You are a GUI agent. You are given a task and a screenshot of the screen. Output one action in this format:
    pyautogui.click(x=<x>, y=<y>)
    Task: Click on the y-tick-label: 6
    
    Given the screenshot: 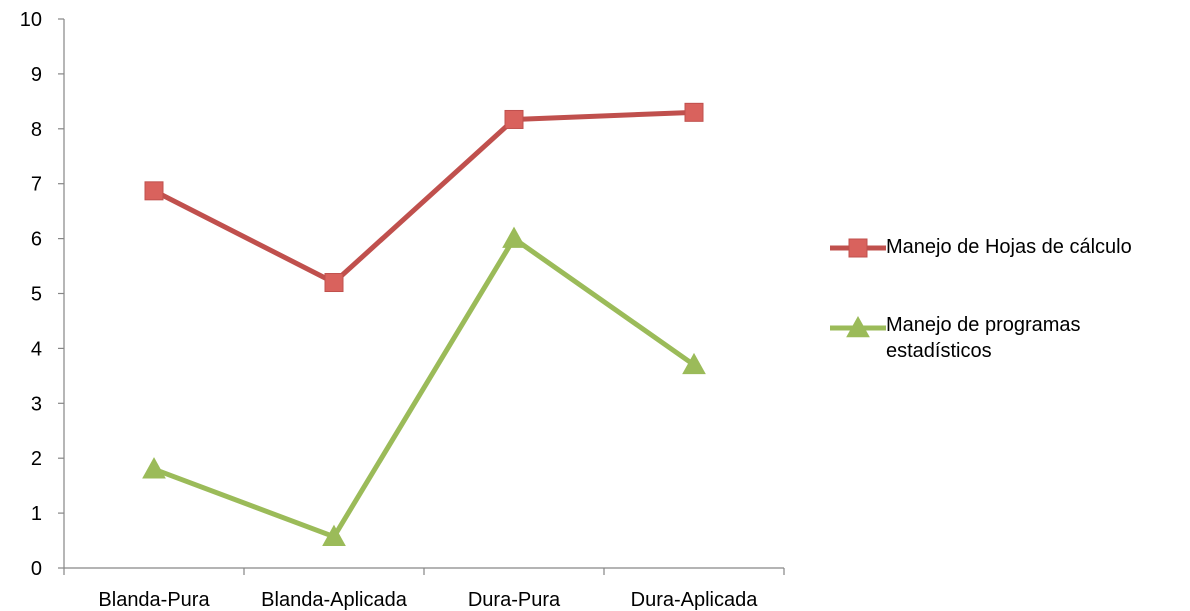 What is the action you would take?
    pyautogui.click(x=36, y=240)
    